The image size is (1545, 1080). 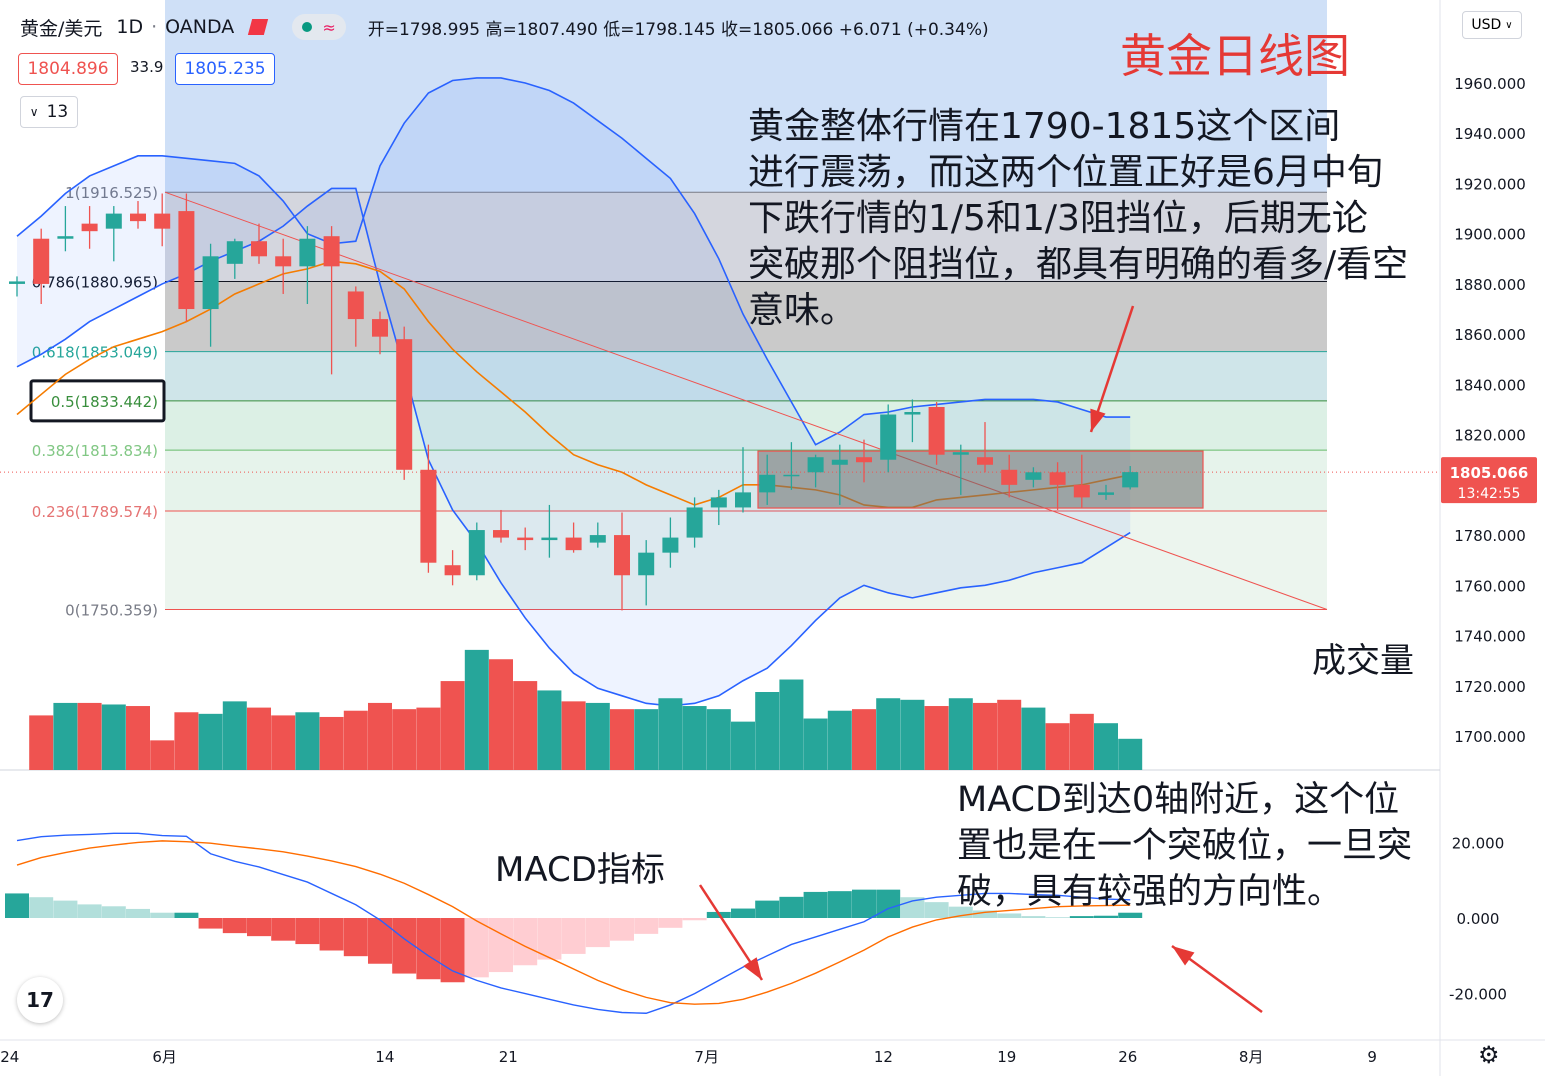 I want to click on collapse-count: 13, so click(x=57, y=112).